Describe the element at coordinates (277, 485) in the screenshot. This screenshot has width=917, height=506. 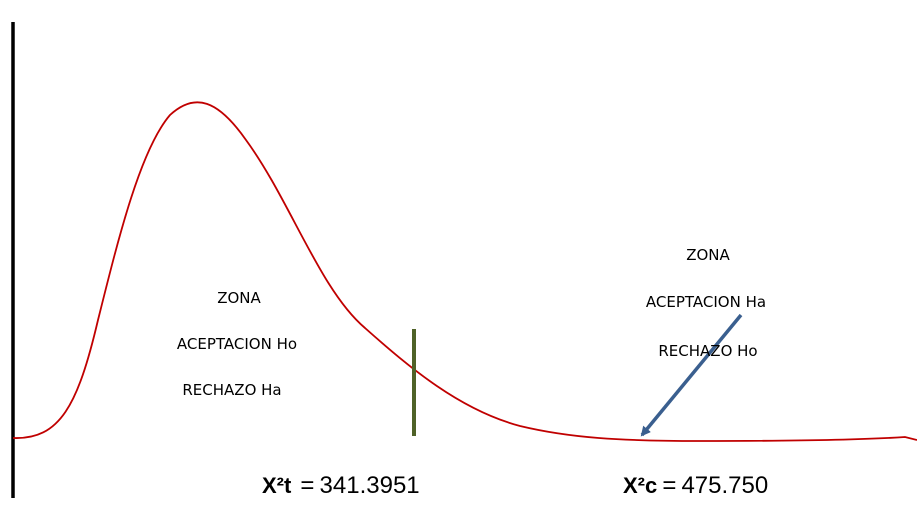
I see `critical-value-symbol: X²t` at that location.